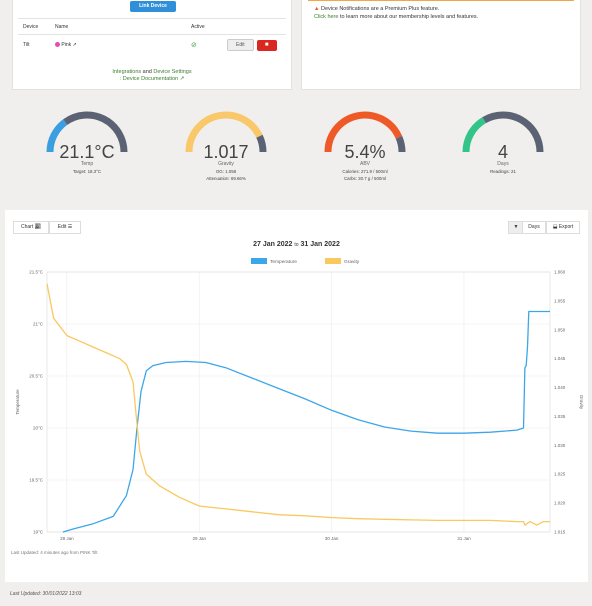 The height and width of the screenshot is (606, 592). Describe the element at coordinates (204, 44) in the screenshot. I see `active-check-icon: ⊘` at that location.